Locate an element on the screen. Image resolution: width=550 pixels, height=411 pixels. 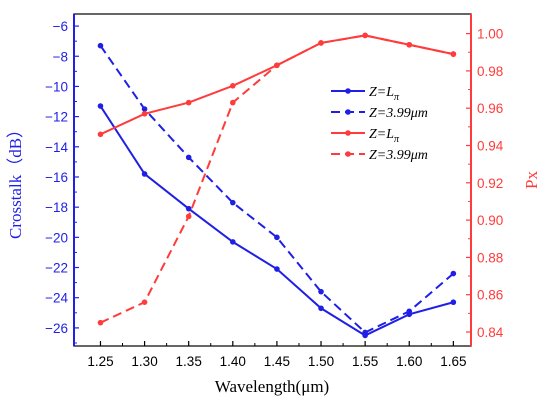
x-tick-label: 1.35 is located at coordinates (189, 361).